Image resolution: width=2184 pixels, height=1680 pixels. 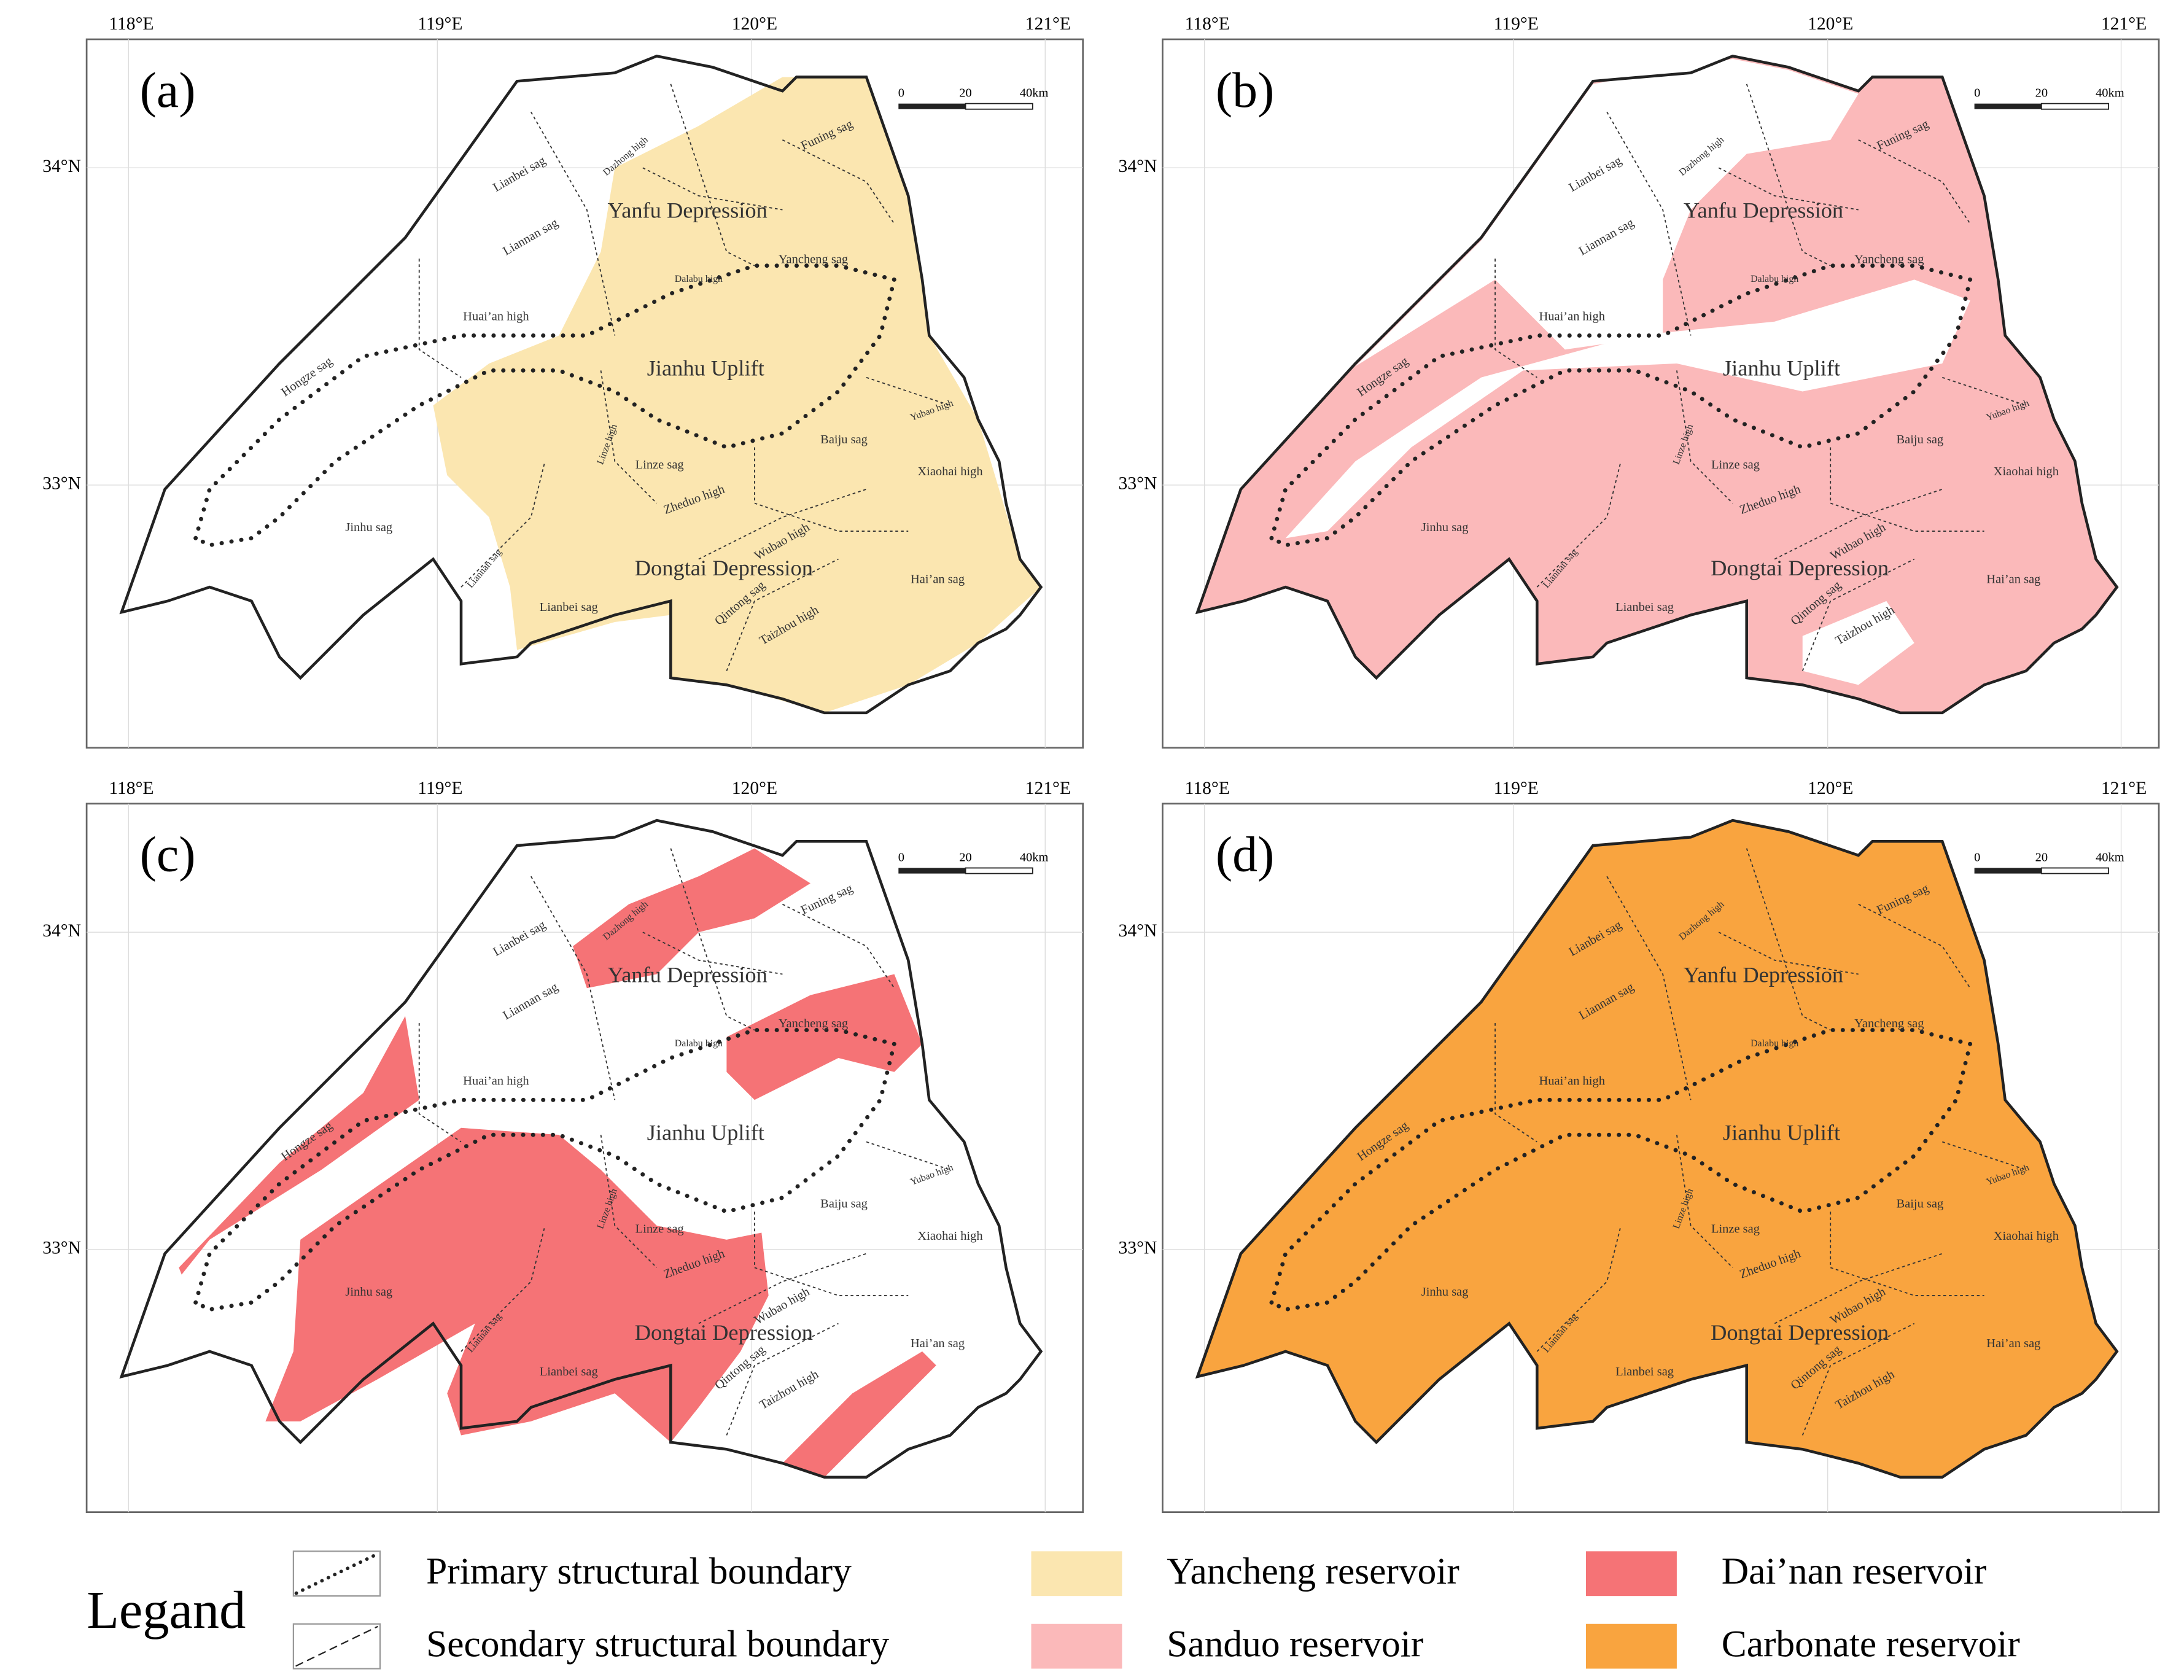 I want to click on panel-label: (c), so click(x=168, y=854).